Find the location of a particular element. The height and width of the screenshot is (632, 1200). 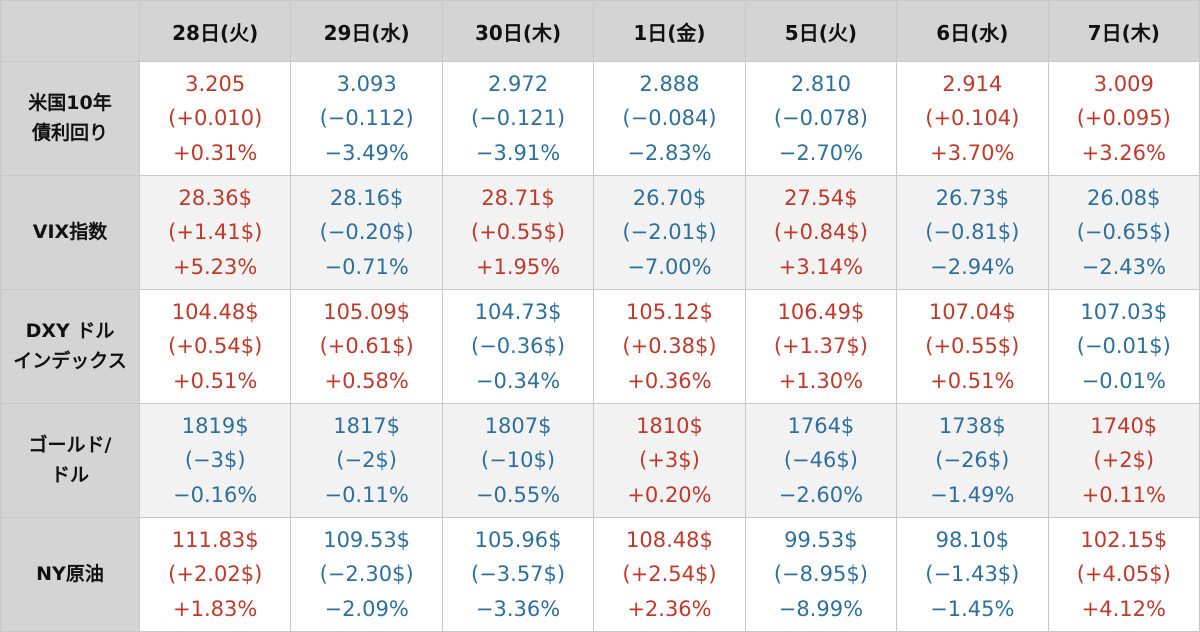

row-label: NY原油 is located at coordinates (70, 574).